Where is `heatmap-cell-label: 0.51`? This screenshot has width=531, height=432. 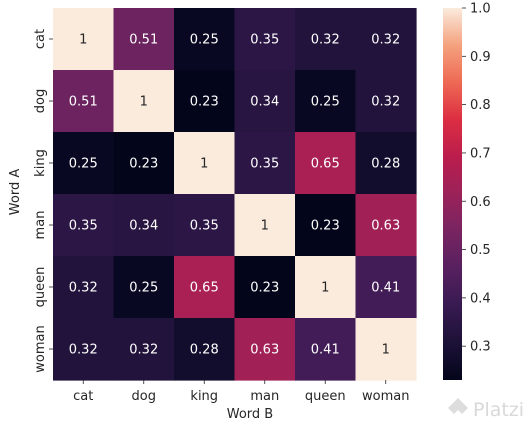
heatmap-cell-label: 0.51 is located at coordinates (143, 40).